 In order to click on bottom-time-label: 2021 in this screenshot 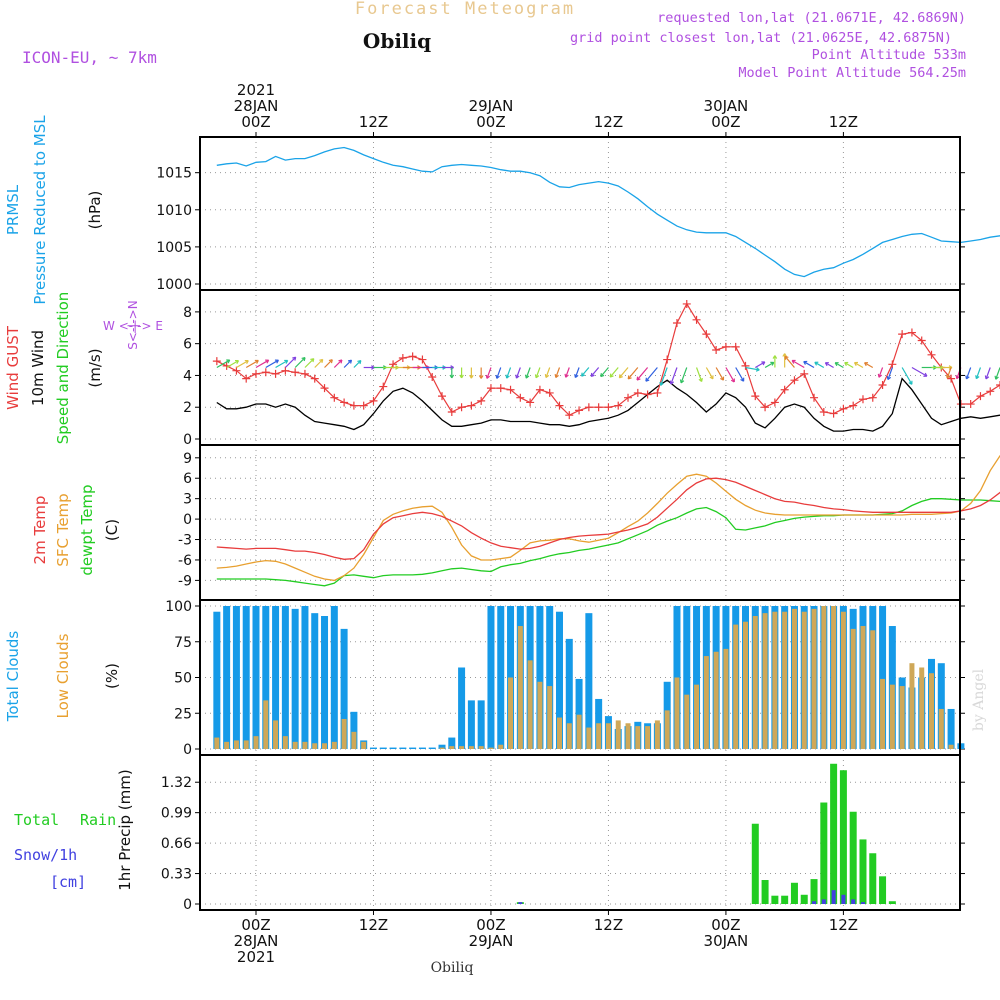, I will do `click(256, 957)`.